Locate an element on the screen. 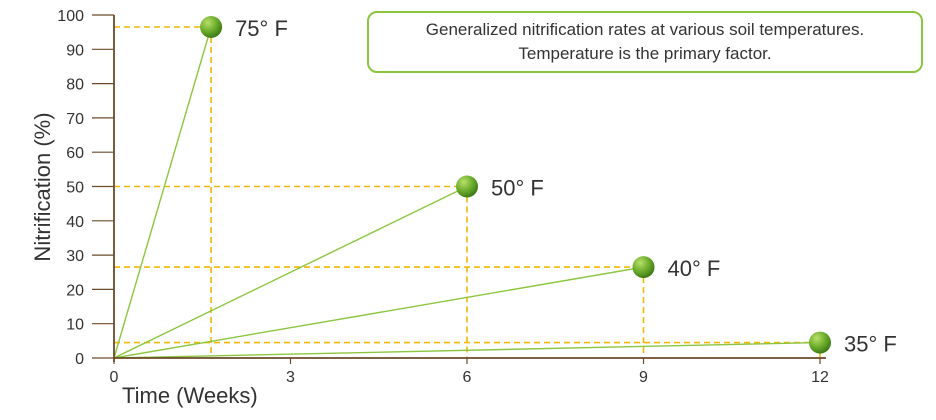 The width and height of the screenshot is (936, 420). x-tick-label: 12 is located at coordinates (820, 377).